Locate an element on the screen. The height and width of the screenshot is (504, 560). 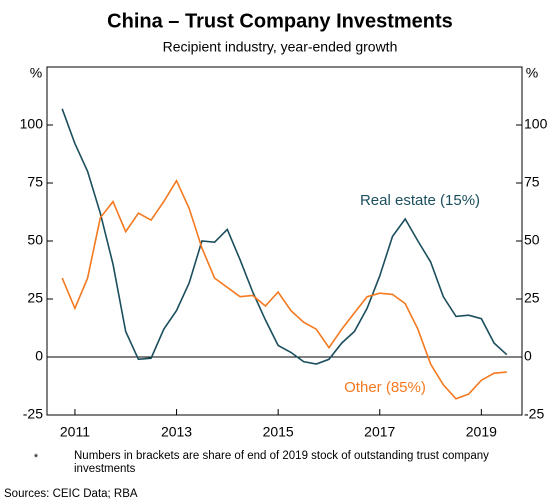
y-tick-label: 75 is located at coordinates (35, 182).